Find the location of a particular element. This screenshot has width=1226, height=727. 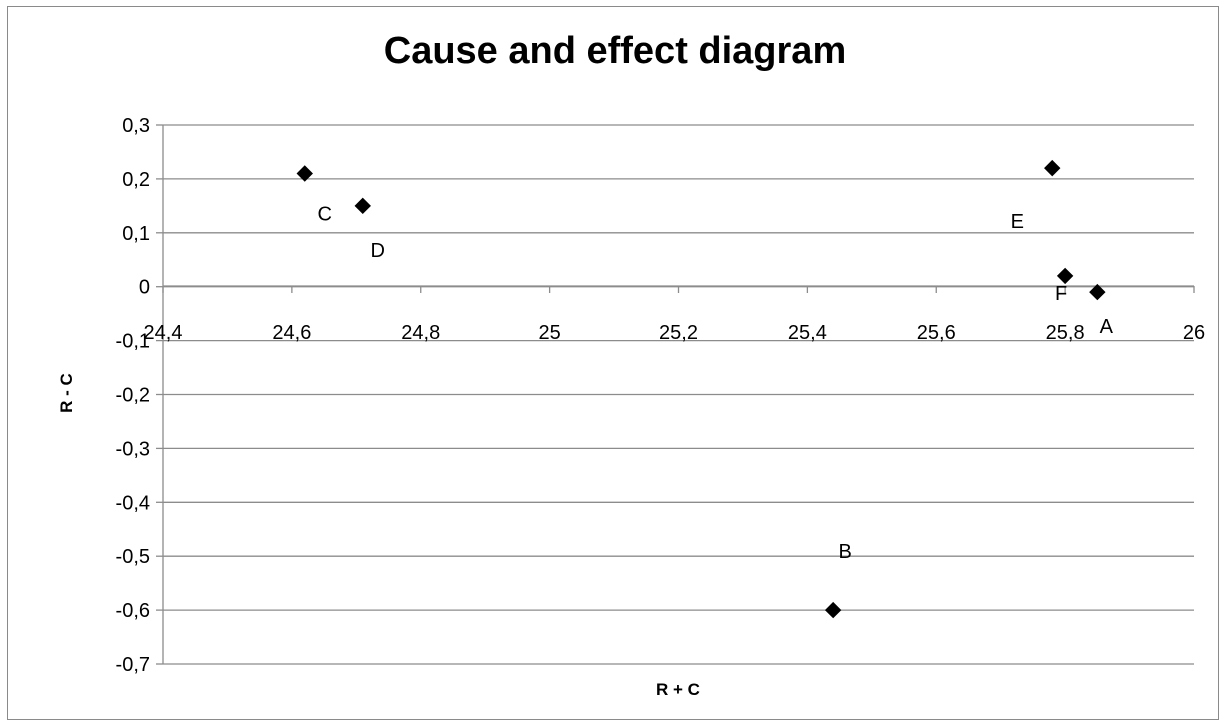

data-point-f is located at coordinates (1065, 276).